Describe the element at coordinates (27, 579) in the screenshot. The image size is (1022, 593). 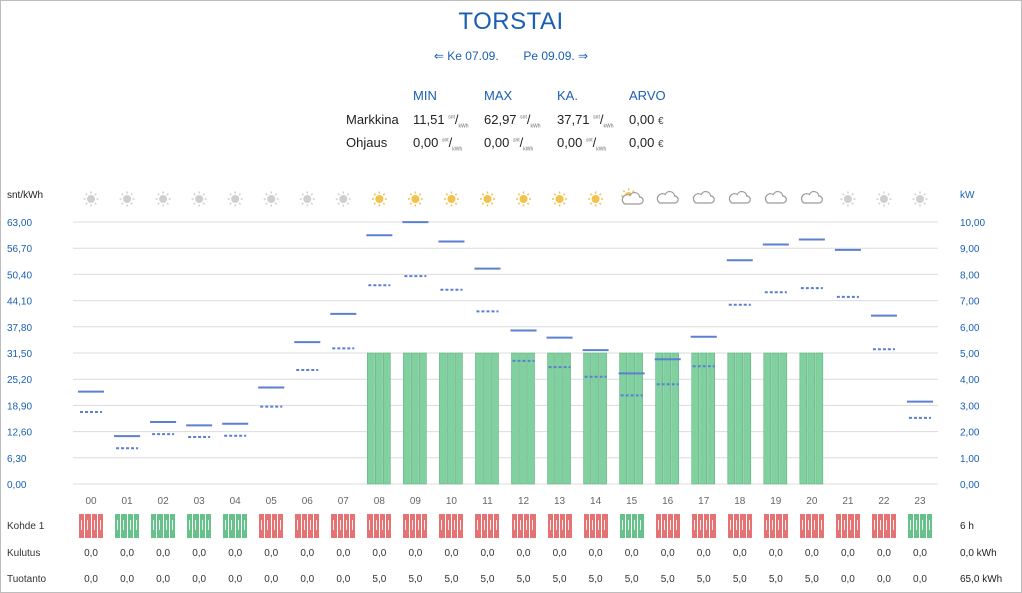
I see `tuotanto-label: Tuotanto` at that location.